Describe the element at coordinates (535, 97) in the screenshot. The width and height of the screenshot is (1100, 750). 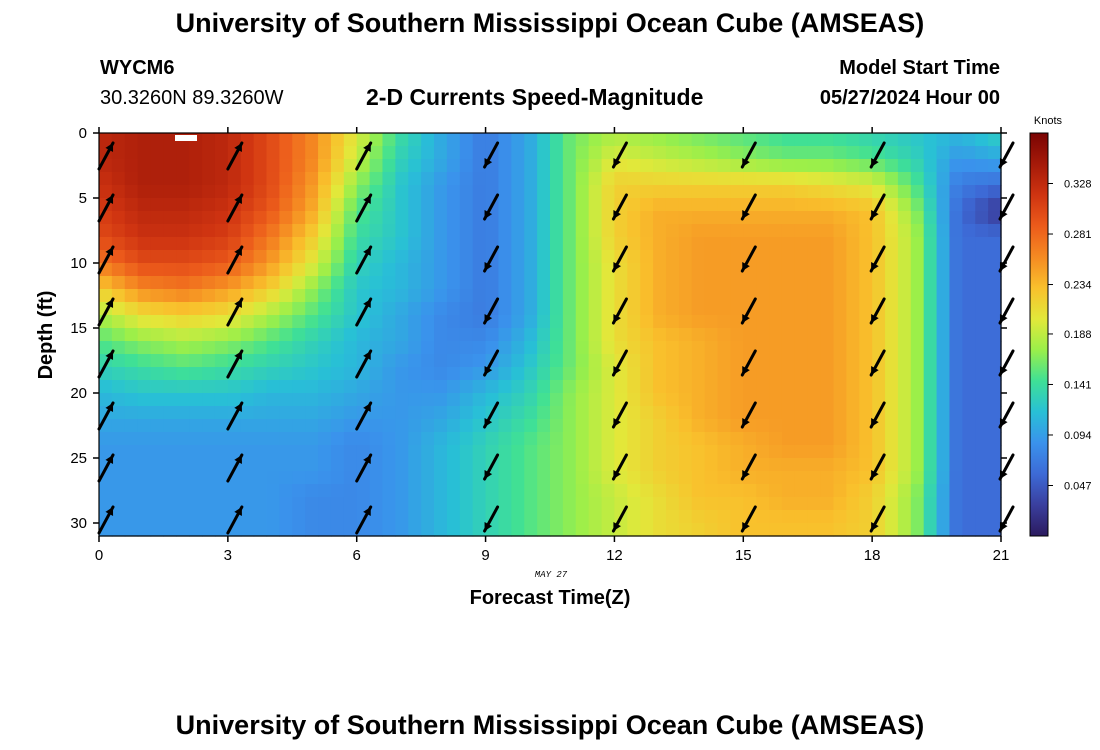
I see `plot-title: 2-D Currents Speed-Magnitude` at that location.